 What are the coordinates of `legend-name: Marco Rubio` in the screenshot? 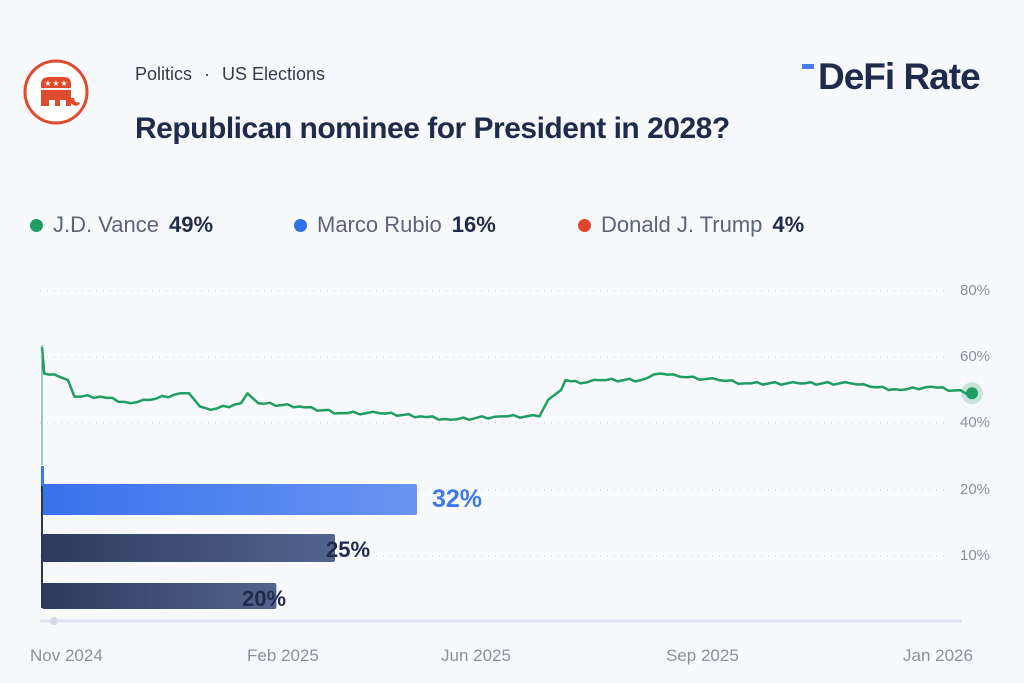 It's located at (379, 224).